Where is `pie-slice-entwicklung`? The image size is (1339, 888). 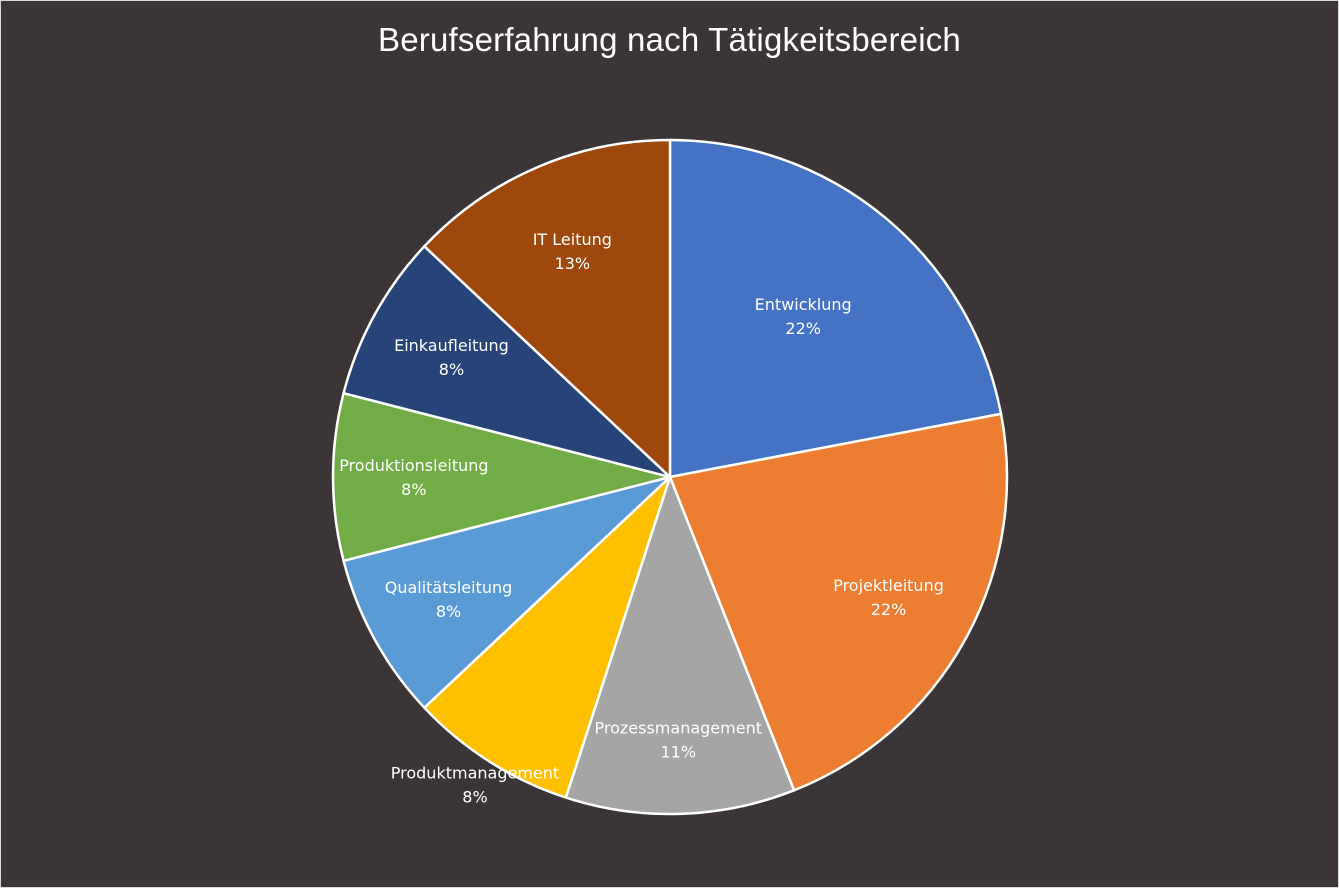
pie-slice-entwicklung is located at coordinates (835, 308).